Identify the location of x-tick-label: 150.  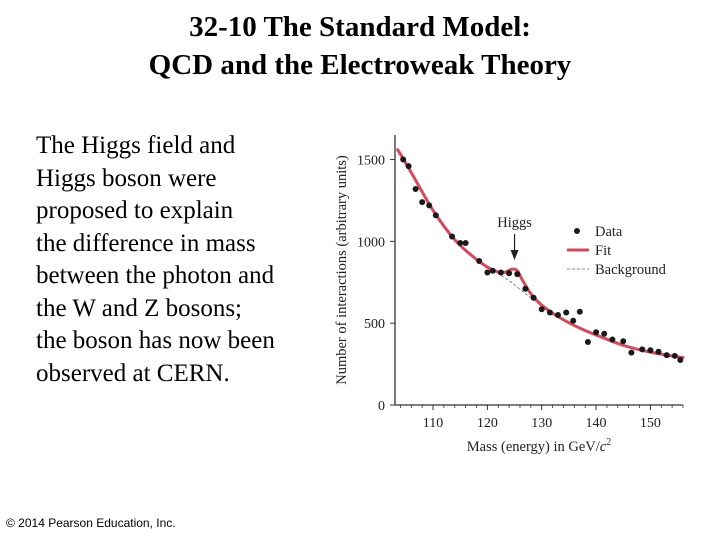
(650, 423).